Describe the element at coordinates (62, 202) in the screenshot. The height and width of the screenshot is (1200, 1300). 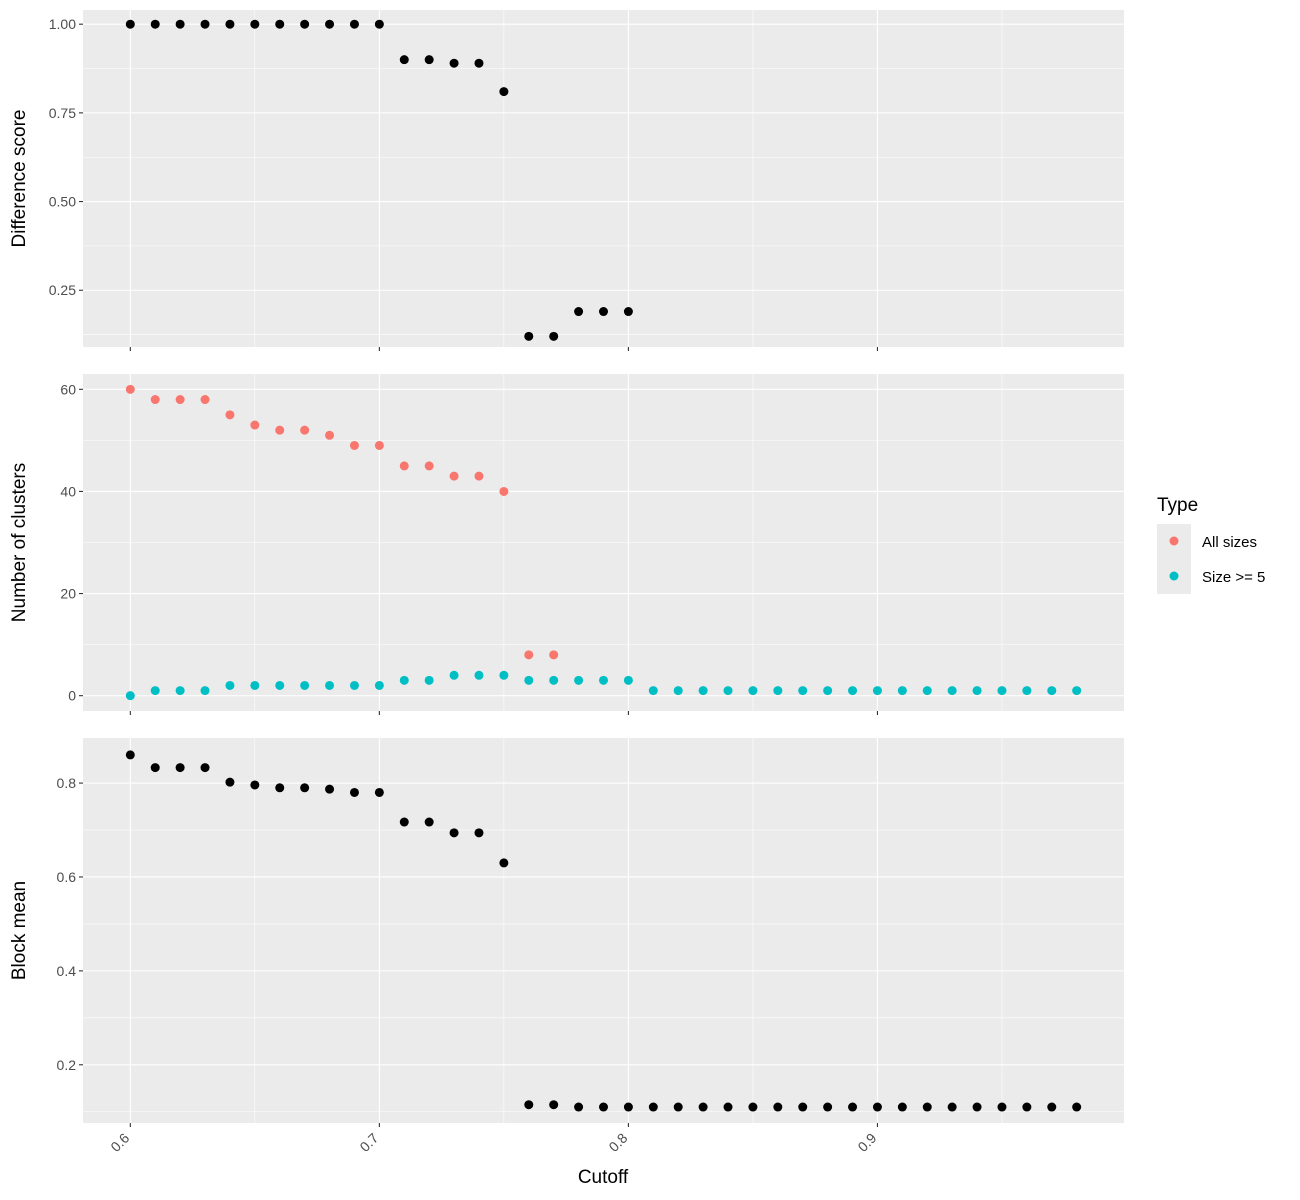
I see `y-tick-label: 0.50` at that location.